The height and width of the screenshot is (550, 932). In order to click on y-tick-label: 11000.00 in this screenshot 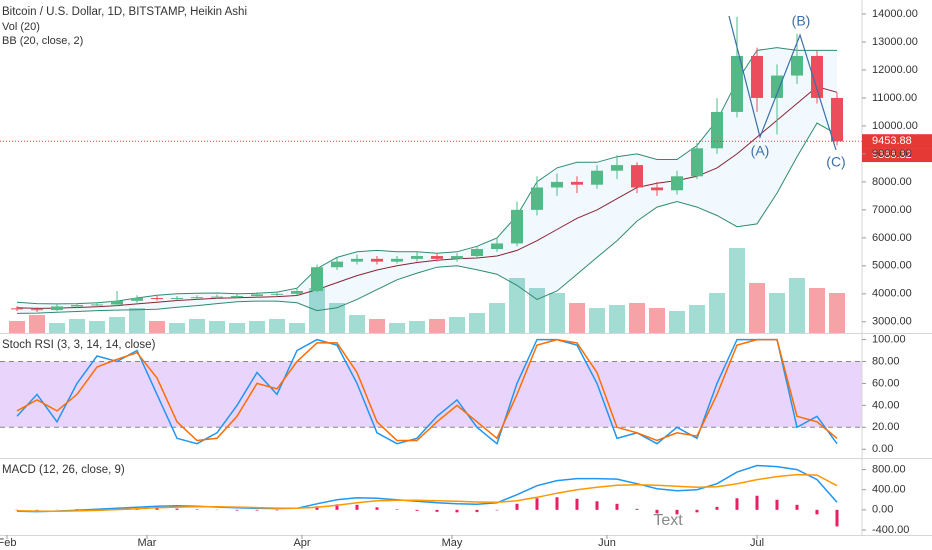, I will do `click(894, 98)`.